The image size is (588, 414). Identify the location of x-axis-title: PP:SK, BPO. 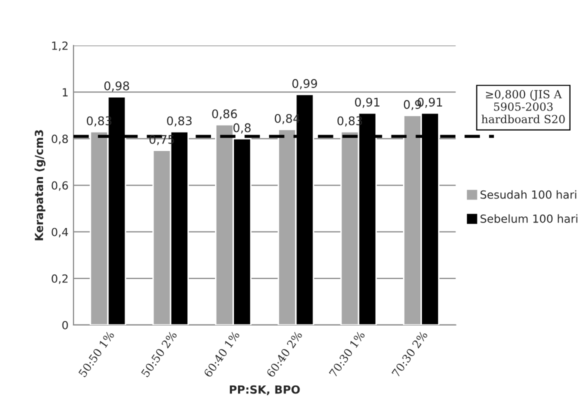
(265, 390).